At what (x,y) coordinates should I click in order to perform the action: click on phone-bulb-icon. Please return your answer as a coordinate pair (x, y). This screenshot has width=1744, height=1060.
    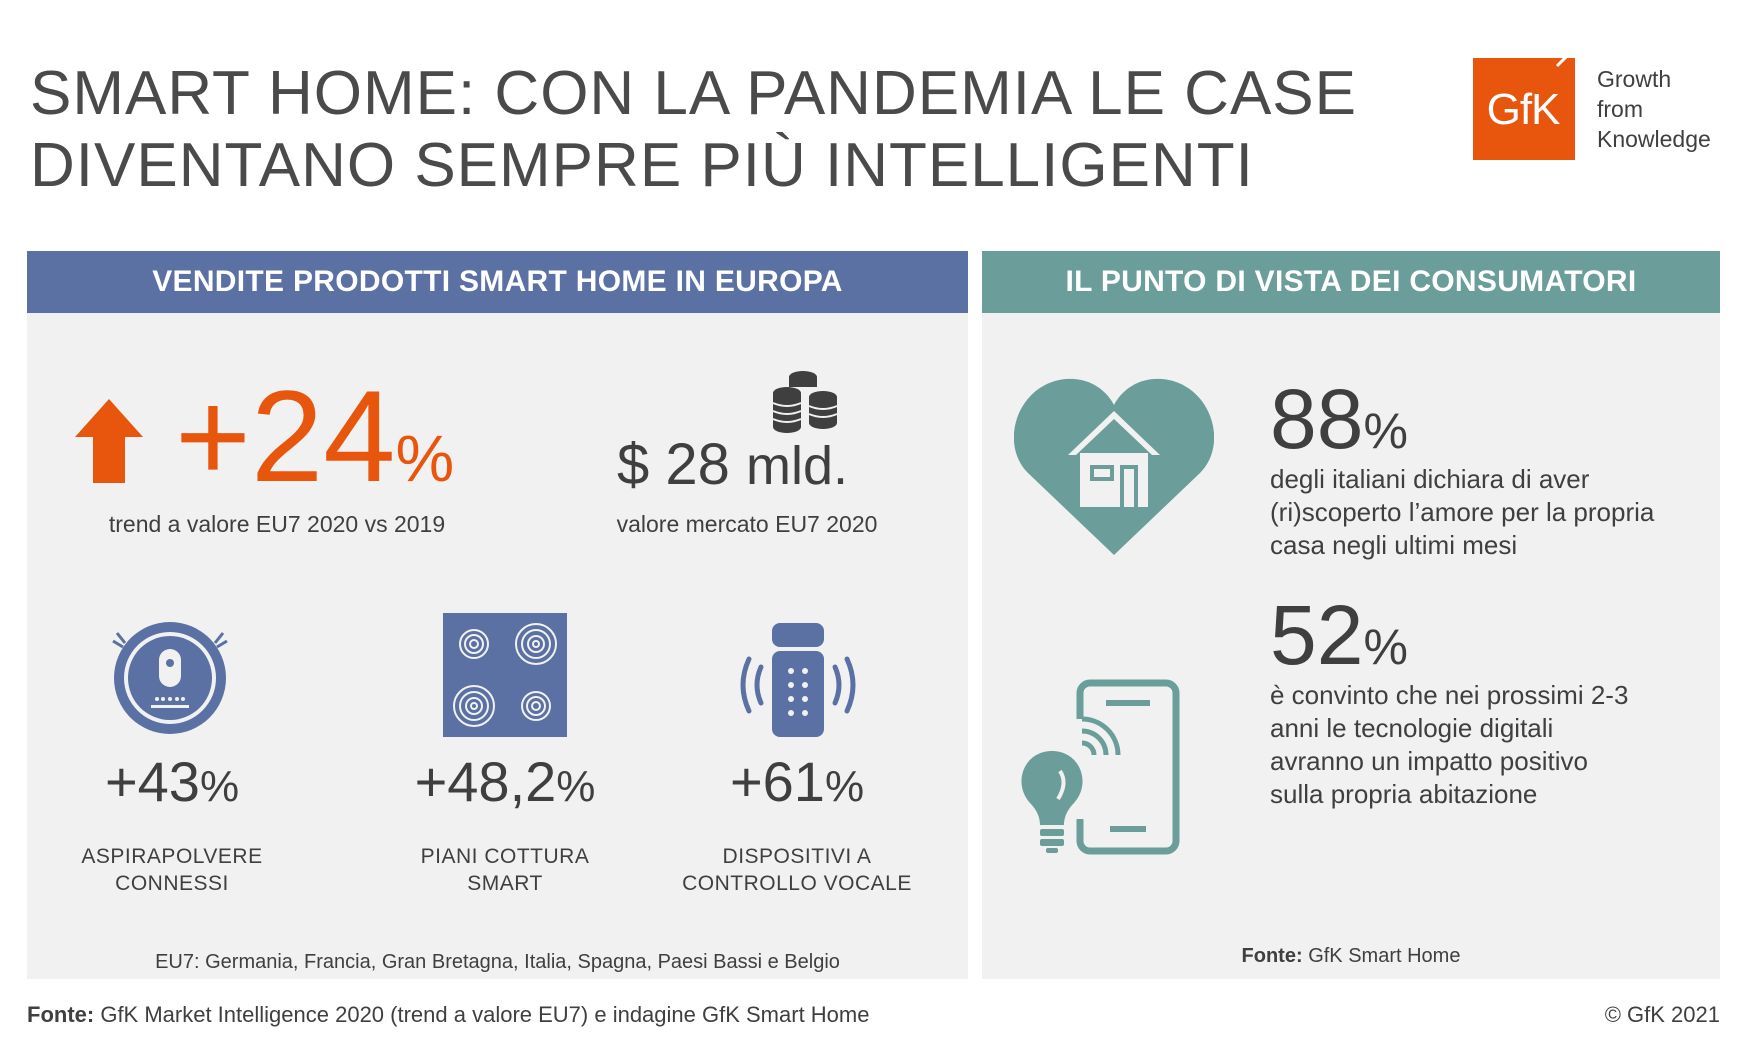
    Looking at the image, I should click on (1104, 769).